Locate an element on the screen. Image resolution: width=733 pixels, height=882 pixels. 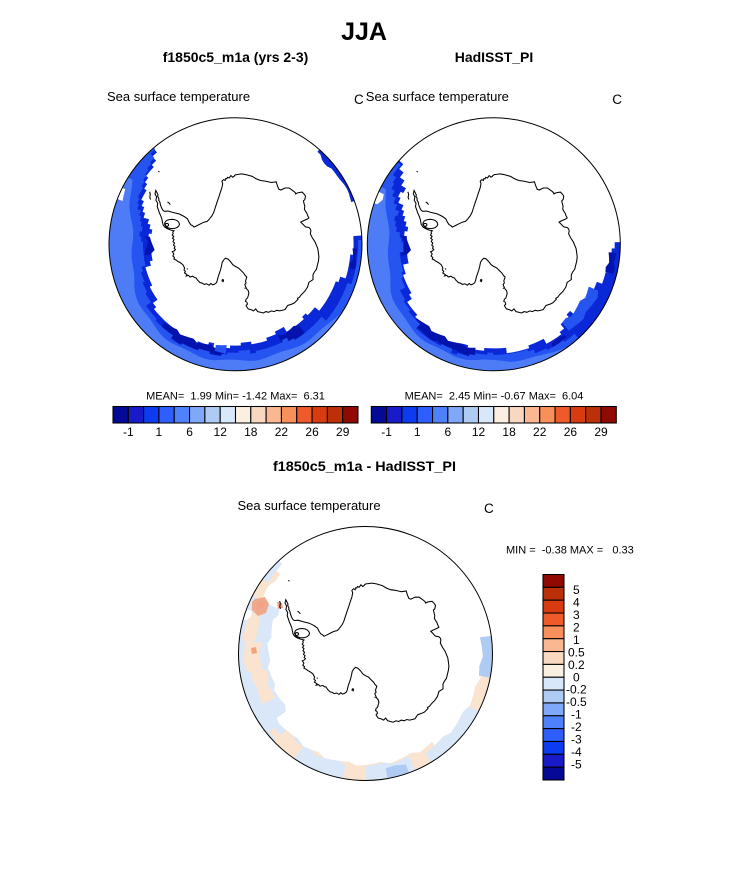
svg-text:MEAN= 1.99 Min= -1.42 Max= 6: MEAN= 1.99 Min= -1.42 Max= 6.31 is located at coordinates (235, 397).